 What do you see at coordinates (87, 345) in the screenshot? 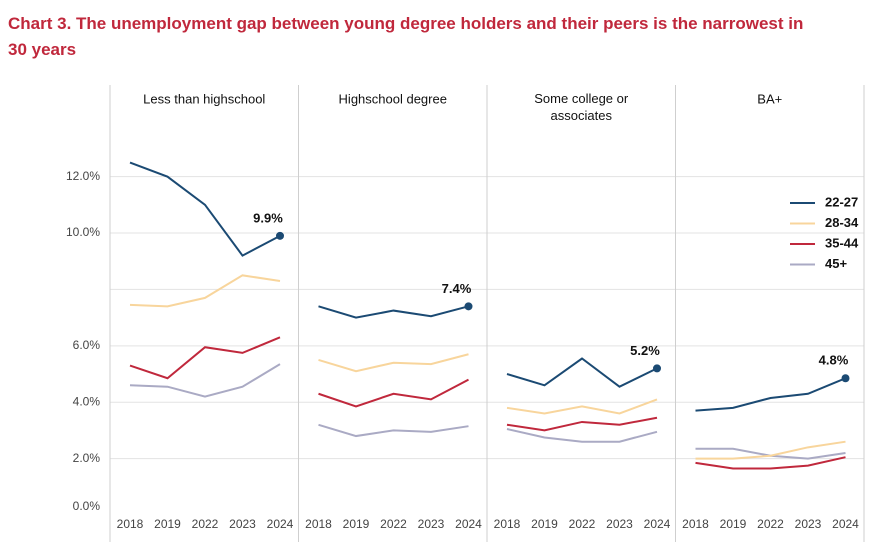
I see `y-tick-label: 6.0%` at bounding box center [87, 345].